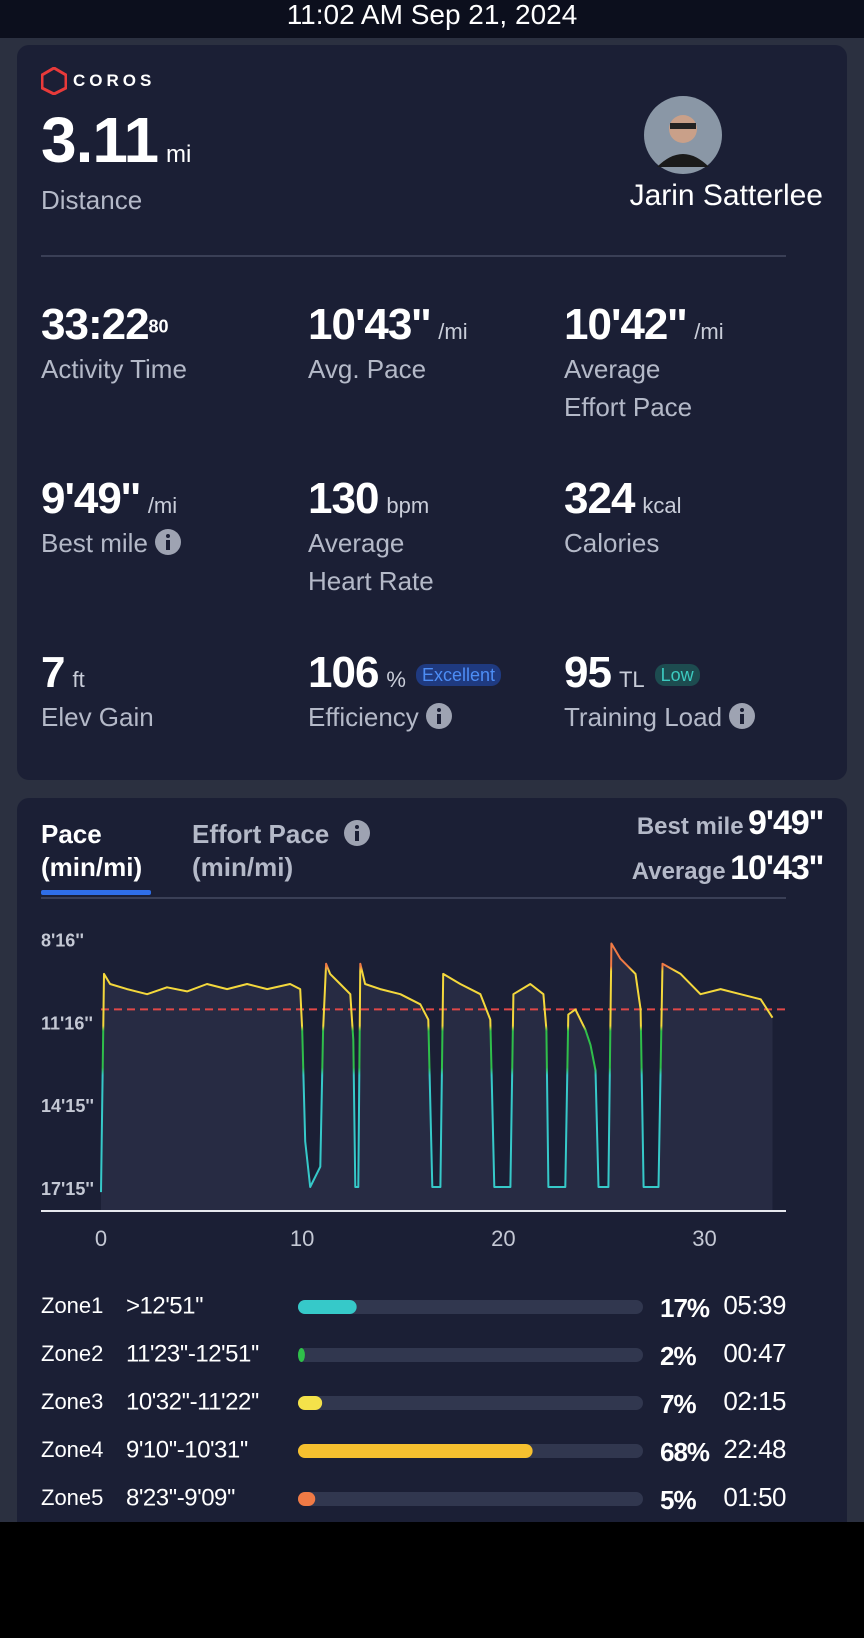 This screenshot has width=864, height=1638. Describe the element at coordinates (432, 15) in the screenshot. I see `datetime: 11:02 AM Sep 21, 2024` at that location.